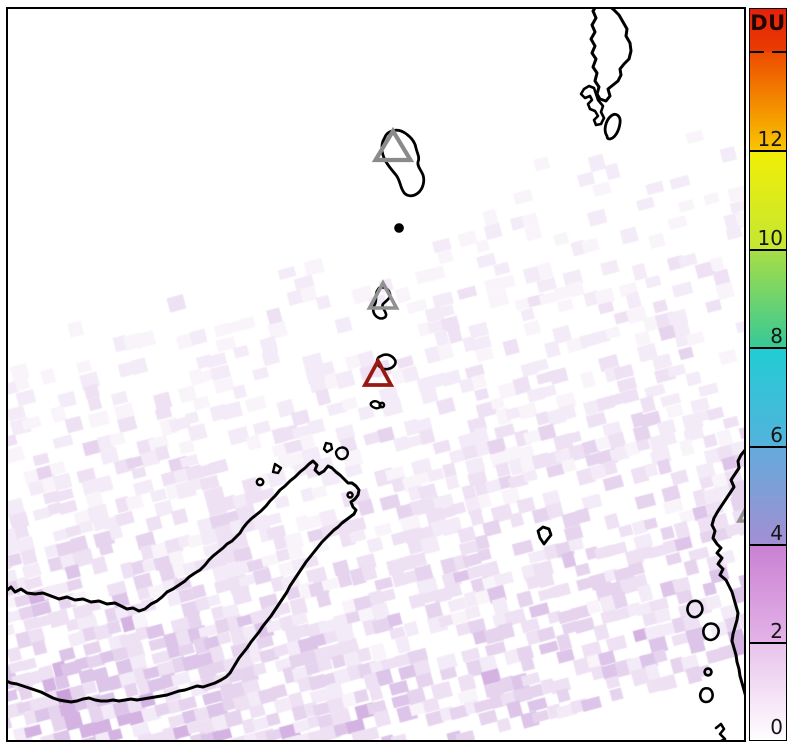 The width and height of the screenshot is (788, 746). I want to click on sulawesi-coastline, so click(184, 581).